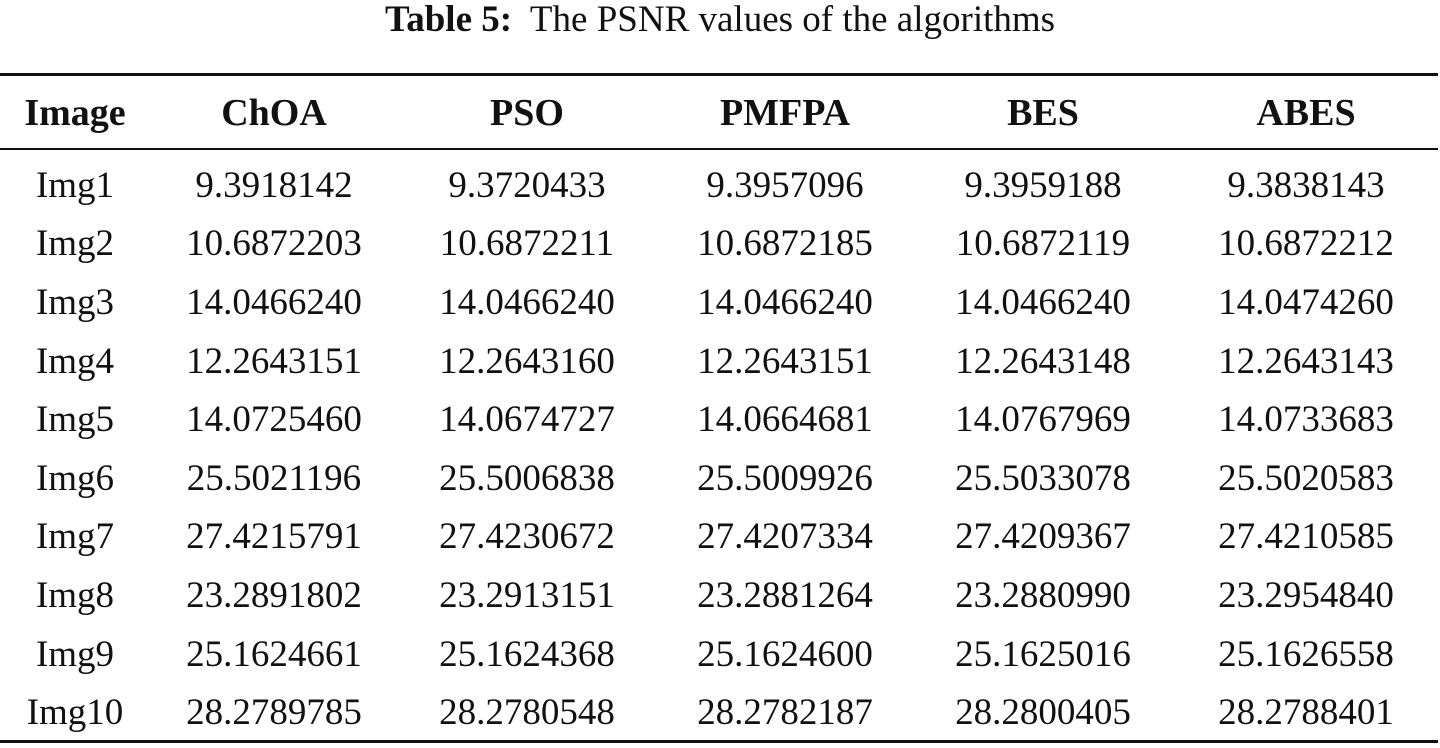 The height and width of the screenshot is (748, 1440). Describe the element at coordinates (75, 244) in the screenshot. I see `cell-image: Img2` at that location.